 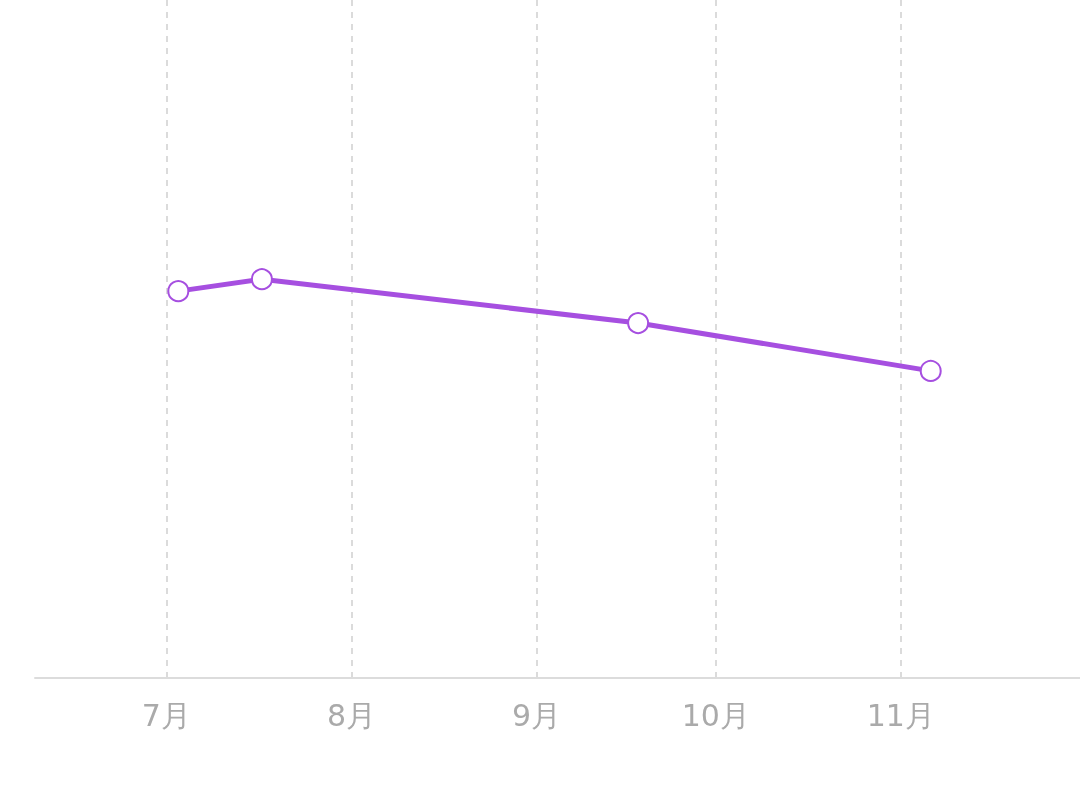 I want to click on x-tick-label: 11月, so click(x=900, y=715).